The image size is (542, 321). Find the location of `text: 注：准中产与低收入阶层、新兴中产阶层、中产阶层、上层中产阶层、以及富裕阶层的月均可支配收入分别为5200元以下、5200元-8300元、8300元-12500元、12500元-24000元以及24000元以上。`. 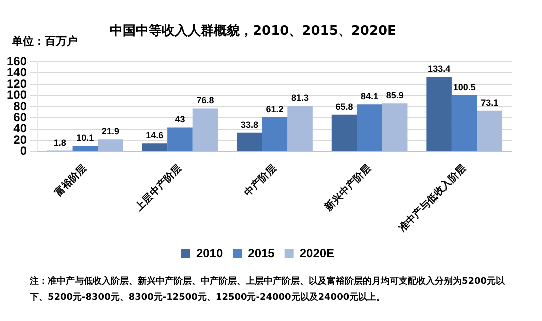

text: 注：准中产与低收入阶层、新兴中产阶层、中产阶层、上层中产阶层、以及富裕阶层的月均可支配收入分别为5200元以下、5200元-8300元、8300元-12500元、12500元-24000元以及24000元以上。 is located at coordinates (268, 290).